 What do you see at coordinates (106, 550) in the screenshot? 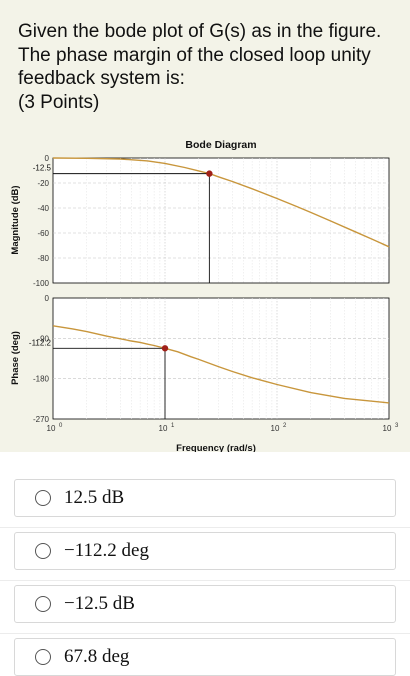
I see `option-label: −112.2 deg` at bounding box center [106, 550].